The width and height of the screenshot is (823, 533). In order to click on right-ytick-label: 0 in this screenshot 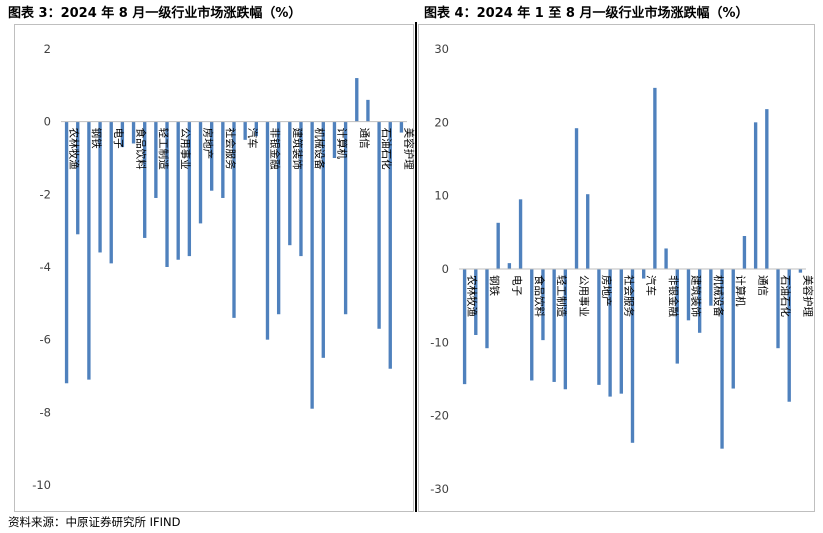, I will do `click(445, 269)`.